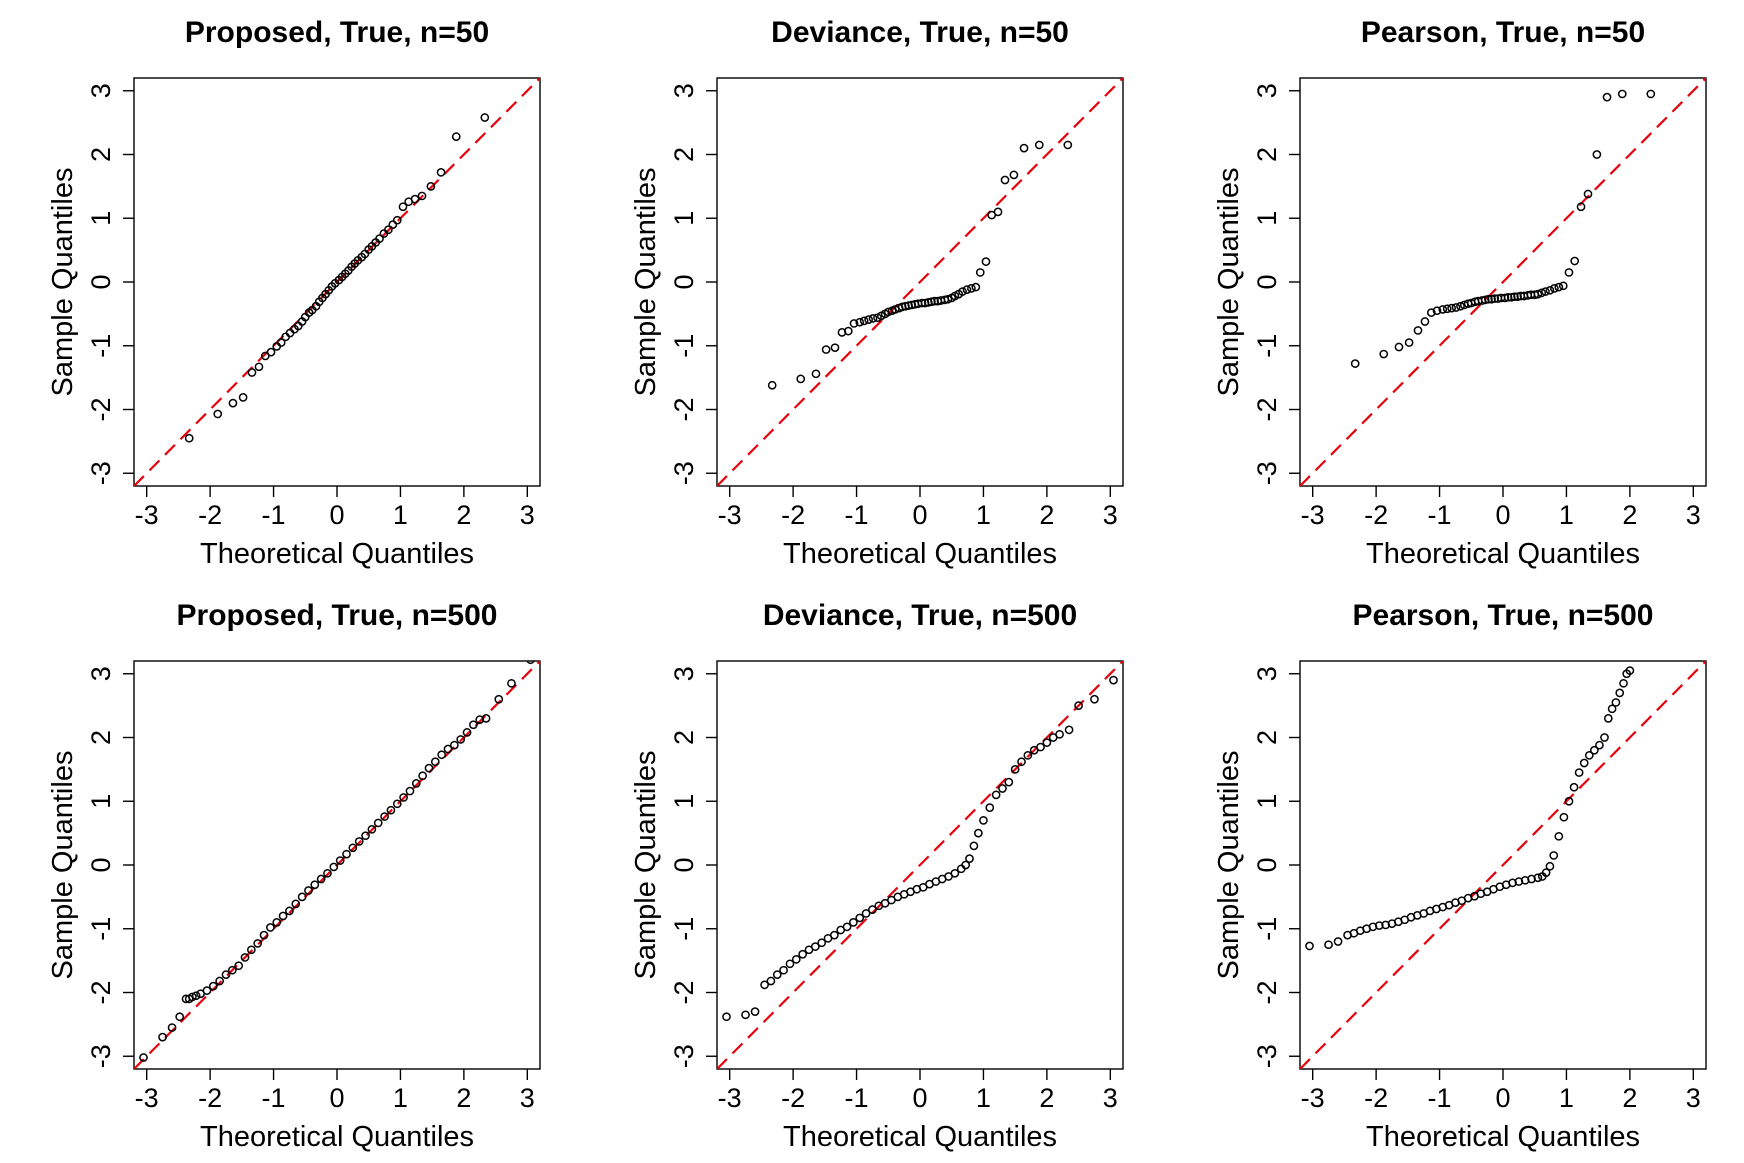  I want to click on panel-3-y-tick-label: 2, so click(1267, 154).